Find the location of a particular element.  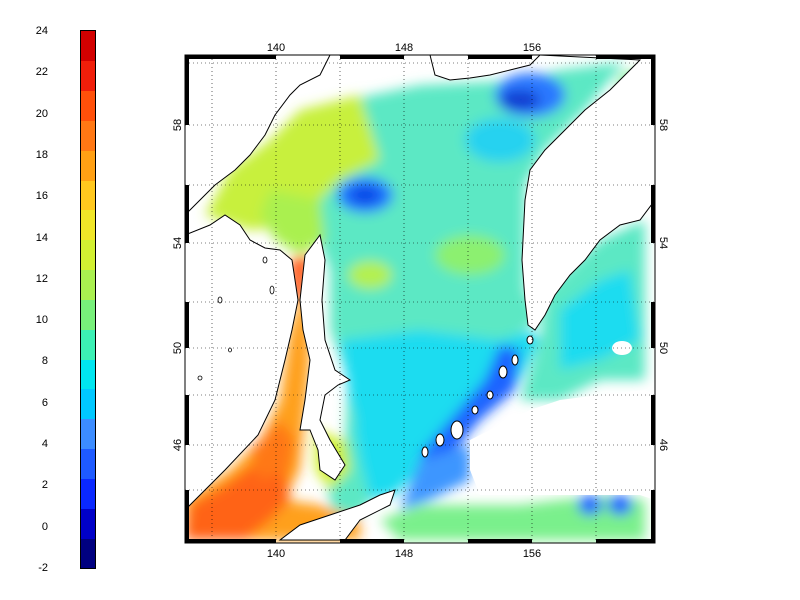

colorbar-tick-label: 20 is located at coordinates (41, 113).